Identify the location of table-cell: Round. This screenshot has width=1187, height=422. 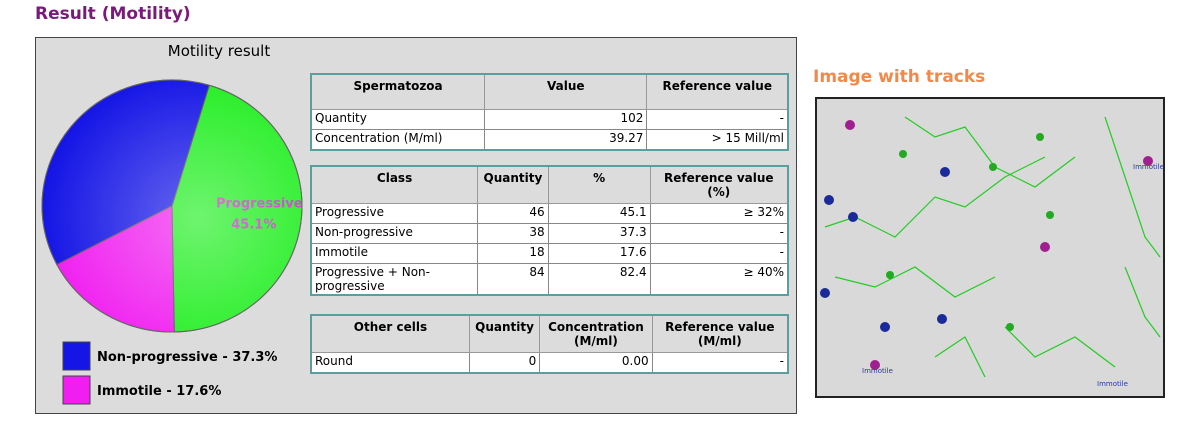
(390, 363).